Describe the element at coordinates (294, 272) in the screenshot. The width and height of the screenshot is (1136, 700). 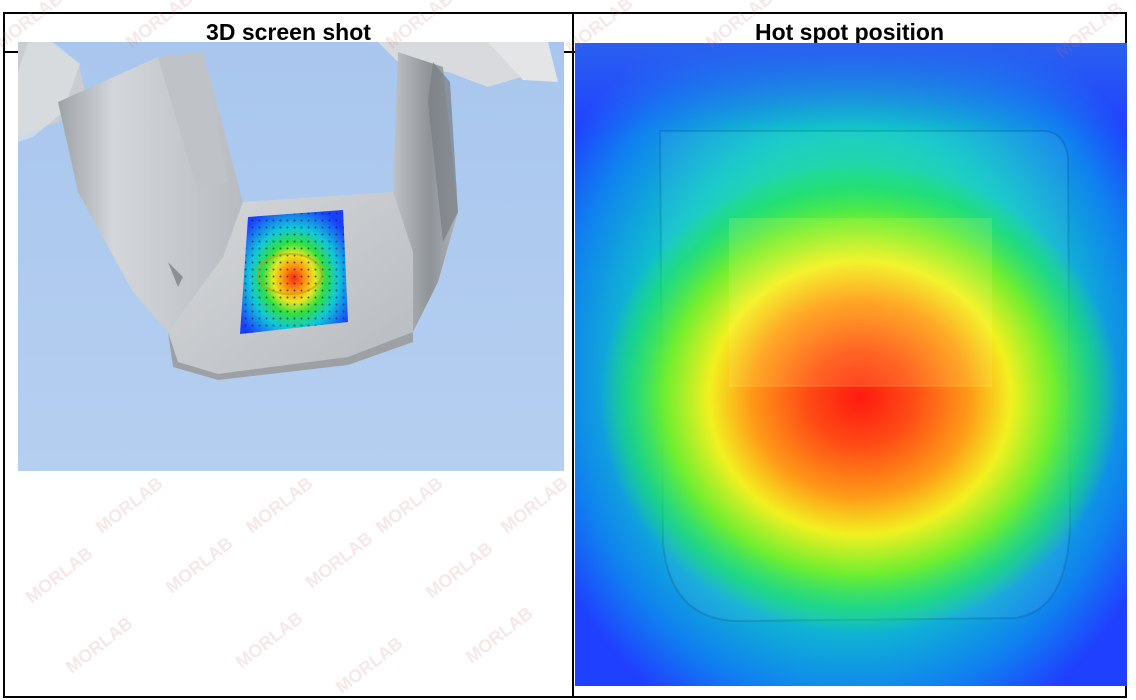
I see `scan-area` at that location.